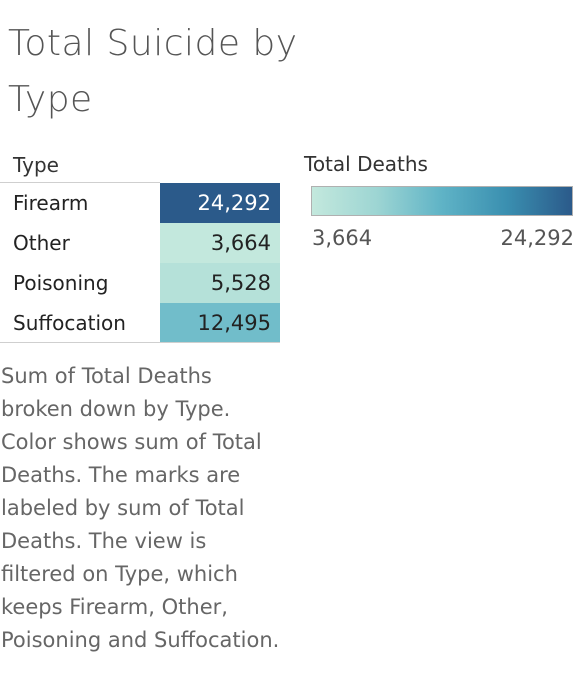 This screenshot has width=584, height=700. What do you see at coordinates (141, 203) in the screenshot?
I see `table-row: Firearm 24,292` at bounding box center [141, 203].